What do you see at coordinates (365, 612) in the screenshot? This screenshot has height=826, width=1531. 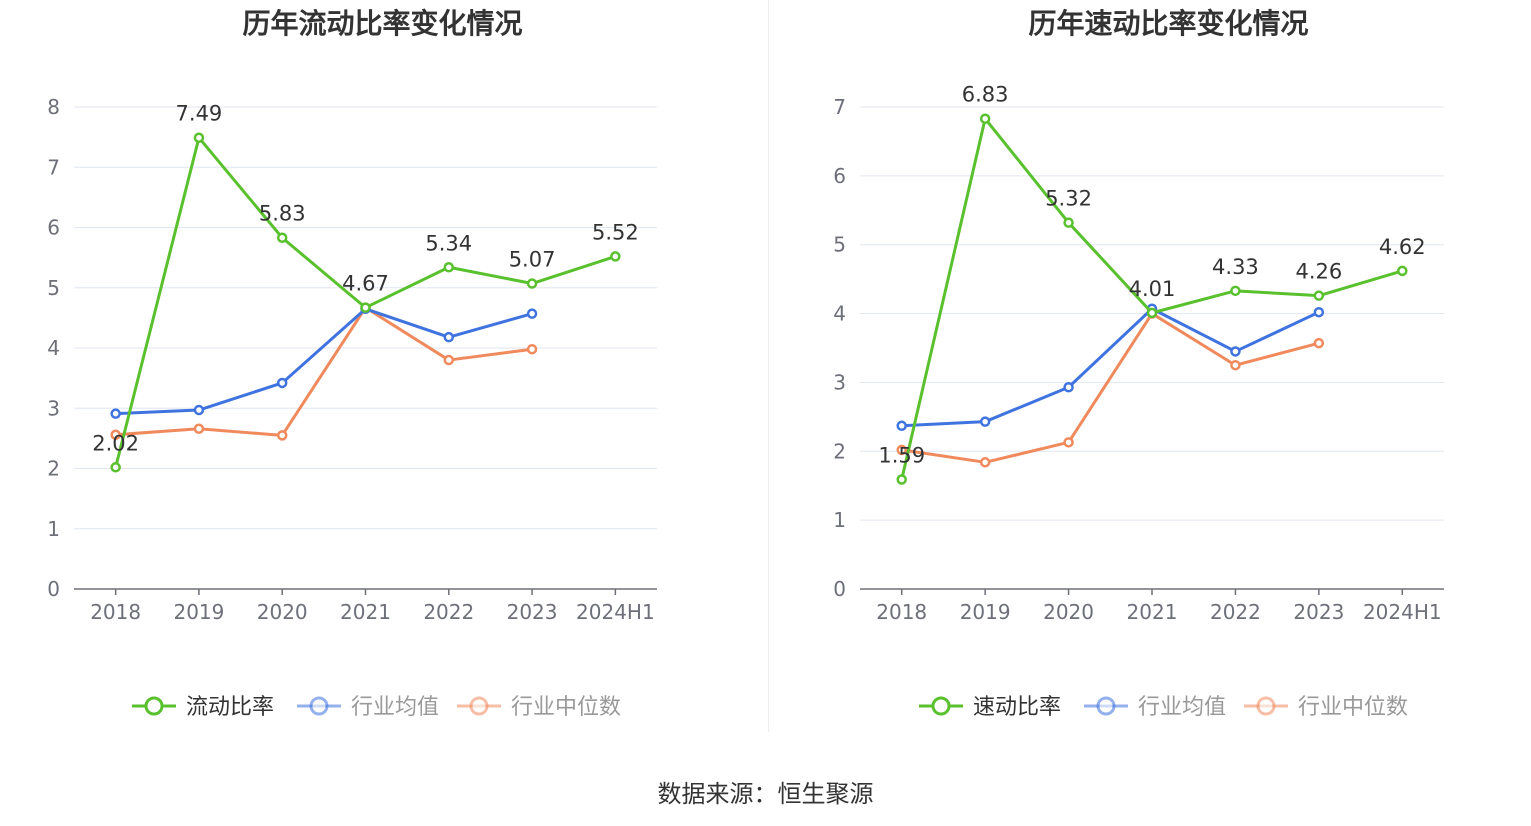 I see `x-tick-label: 2021` at bounding box center [365, 612].